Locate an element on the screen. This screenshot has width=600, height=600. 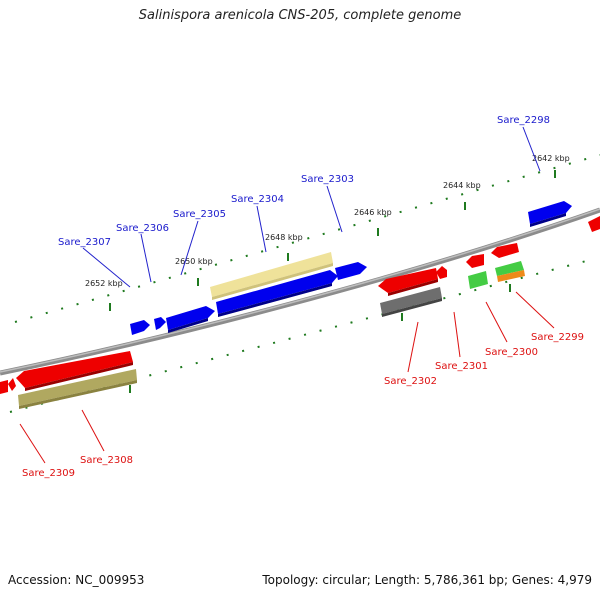
gene-label-sare-2308: Sare_2308 is located at coordinates (106, 460).